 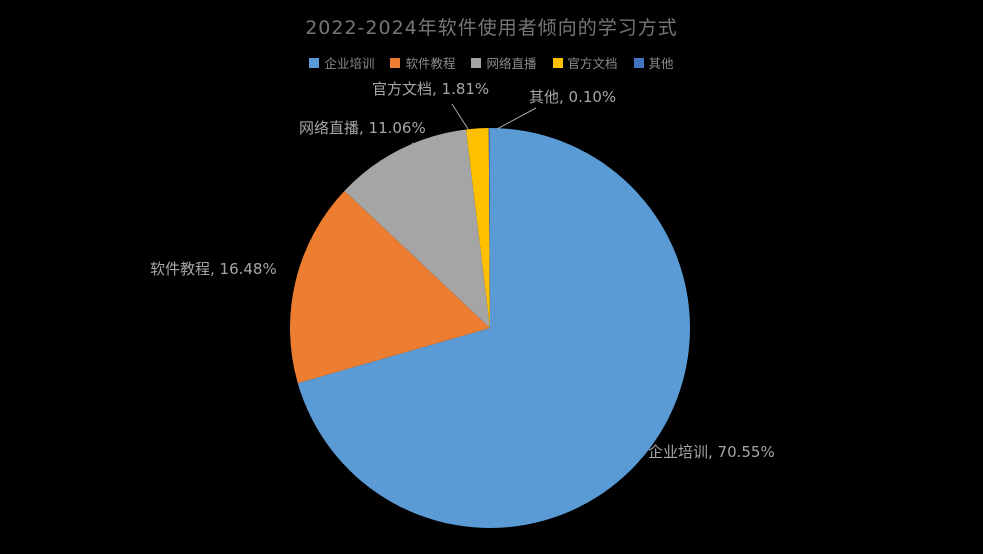 I want to click on chart-legend: 企业培训 软件教程 网络直播 官方文档 其他, so click(x=491, y=62).